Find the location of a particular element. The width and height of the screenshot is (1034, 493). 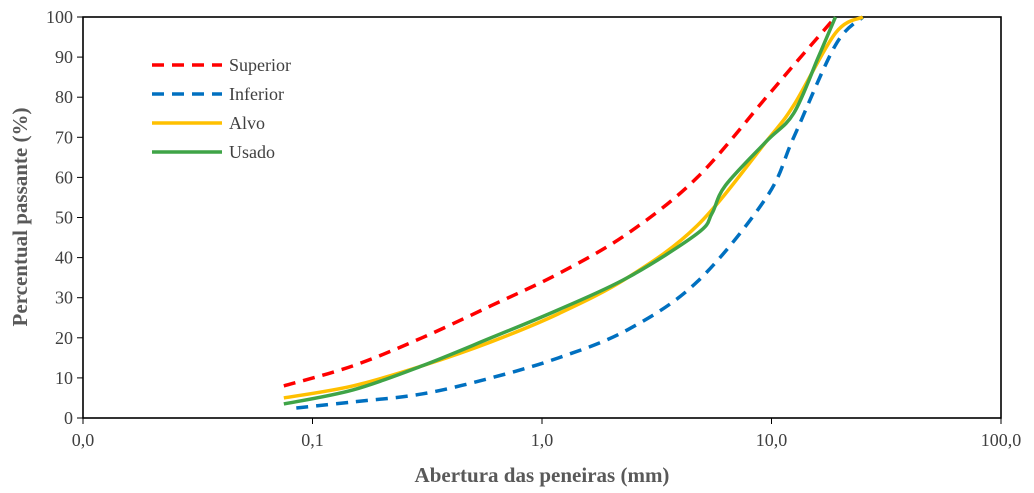

y-tick-label: 10 is located at coordinates (64, 378).